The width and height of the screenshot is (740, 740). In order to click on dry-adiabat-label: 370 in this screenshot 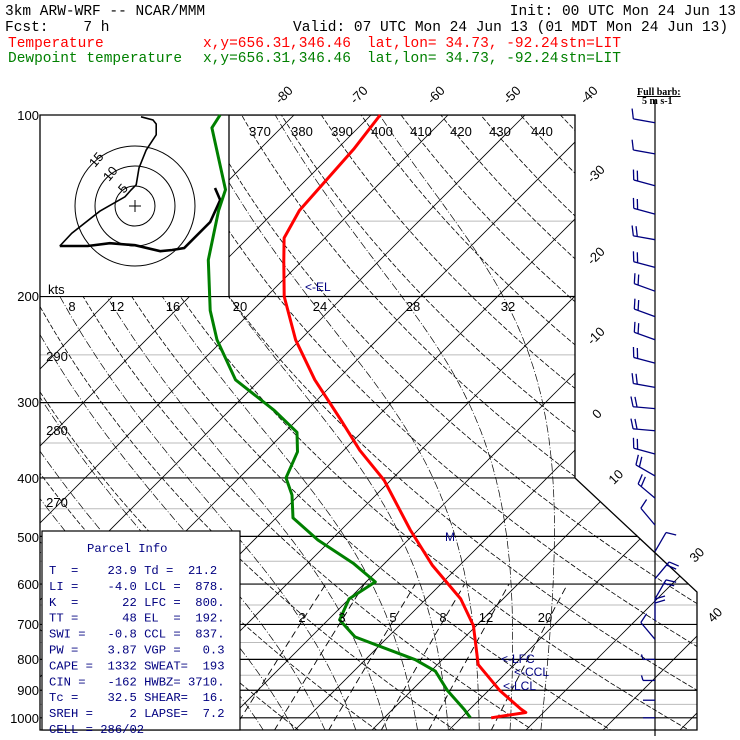, I will do `click(260, 131)`.